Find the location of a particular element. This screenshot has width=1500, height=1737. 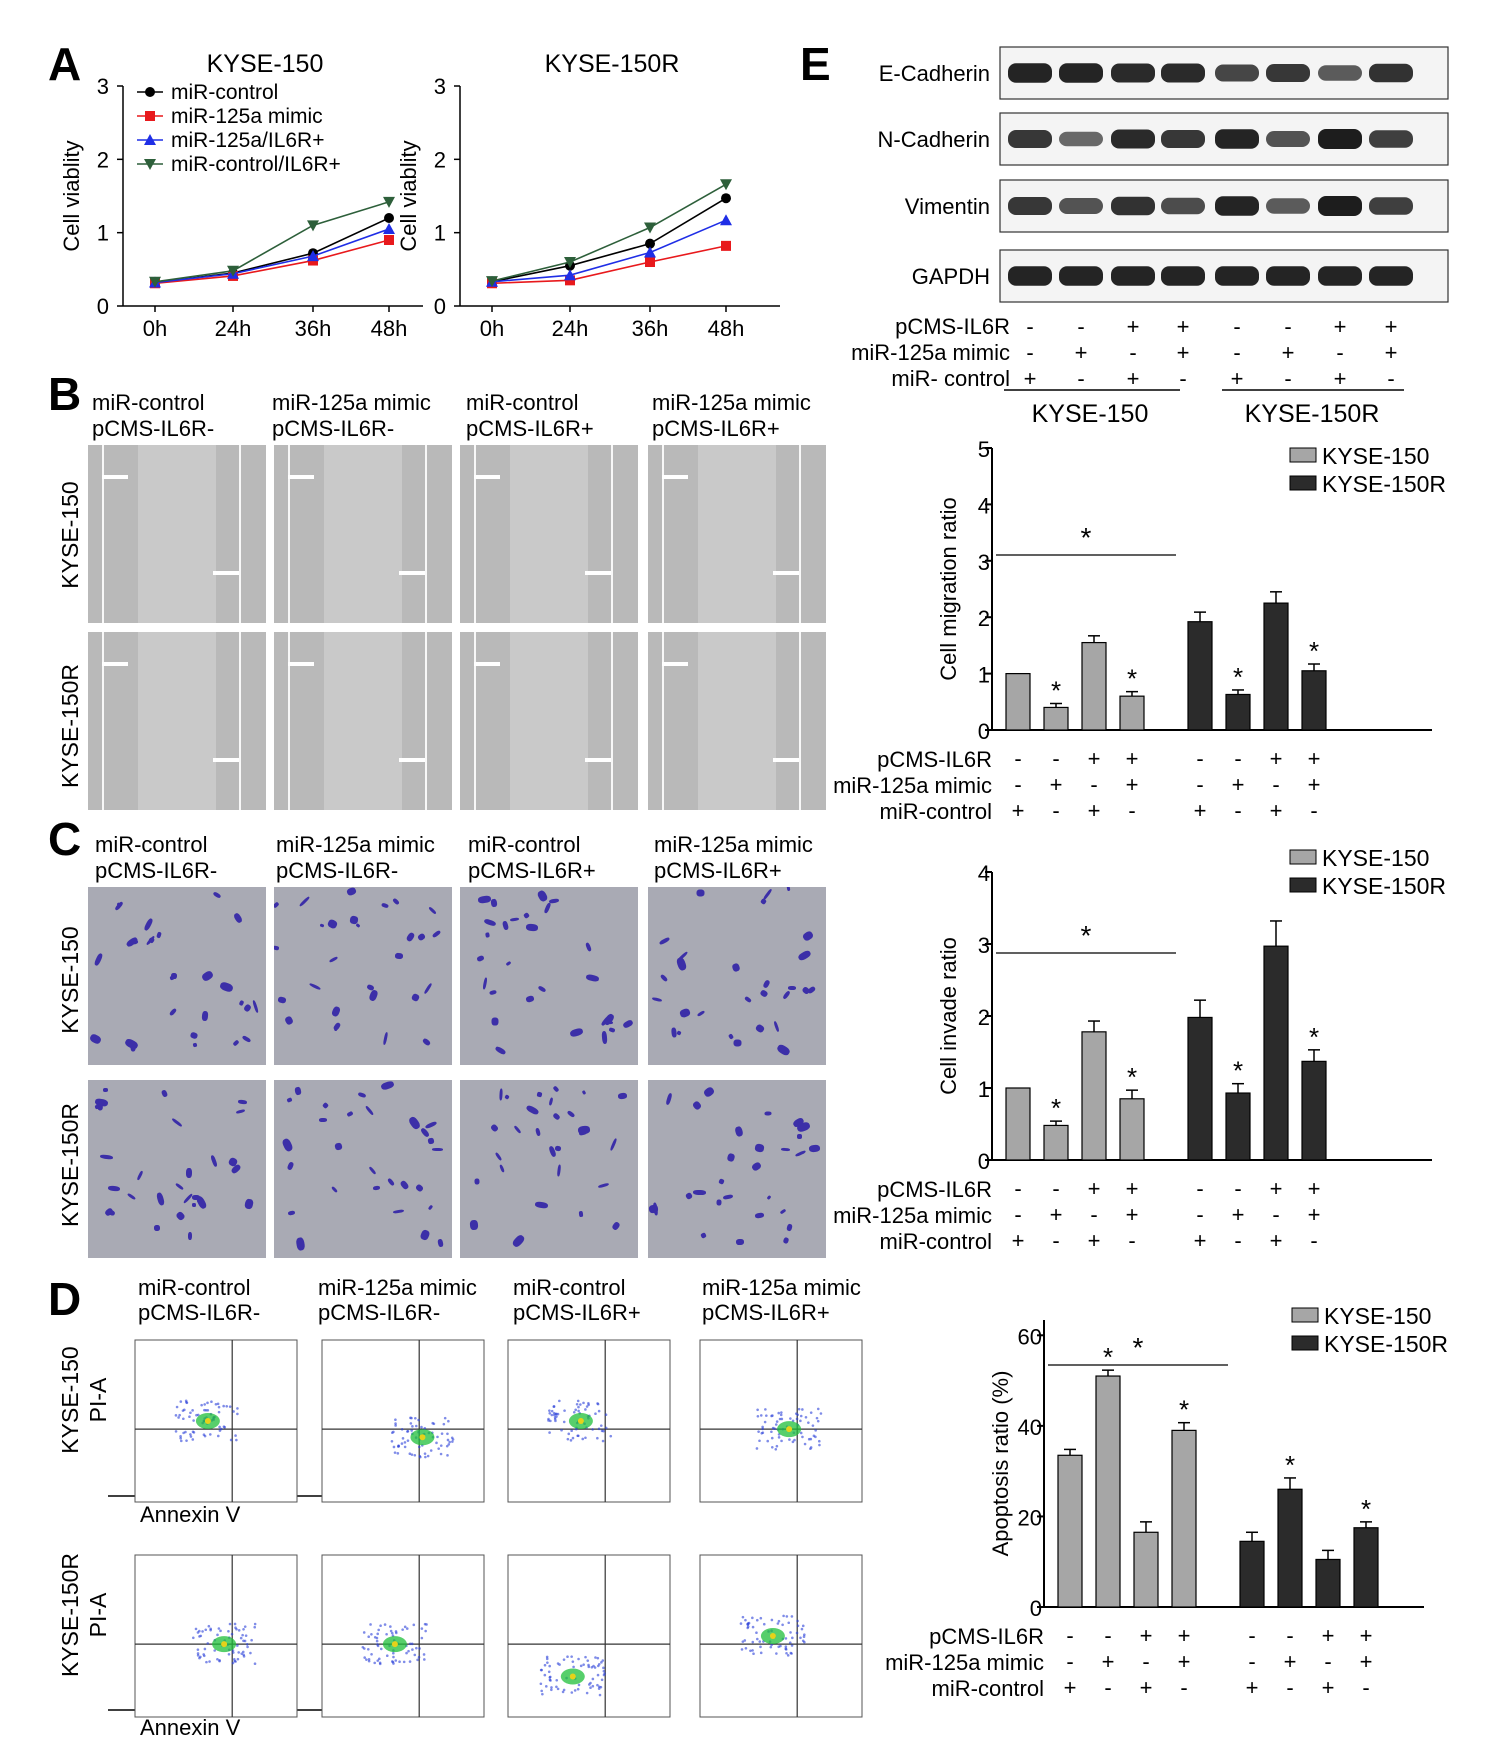

row-label-kyse150r: KYSE-150R is located at coordinates (70, 1615).